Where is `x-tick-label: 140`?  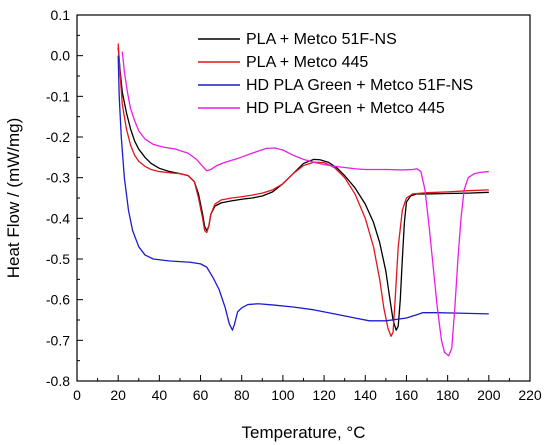 x-tick-label: 140 is located at coordinates (366, 395).